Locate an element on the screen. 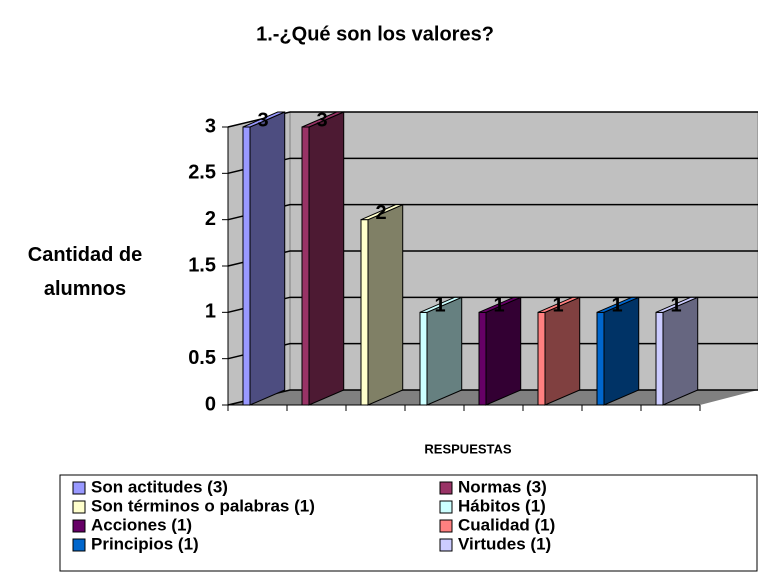 This screenshot has width=758, height=572. y-axis-label: Cantidad de alumnos is located at coordinates (85, 272).